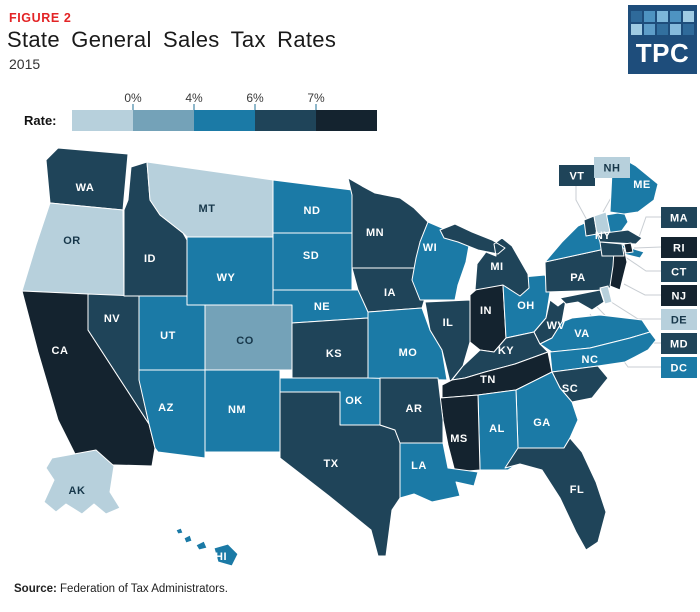 This screenshot has height=612, width=700. What do you see at coordinates (166, 408) in the screenshot?
I see `state-label-AZ: AZ` at bounding box center [166, 408].